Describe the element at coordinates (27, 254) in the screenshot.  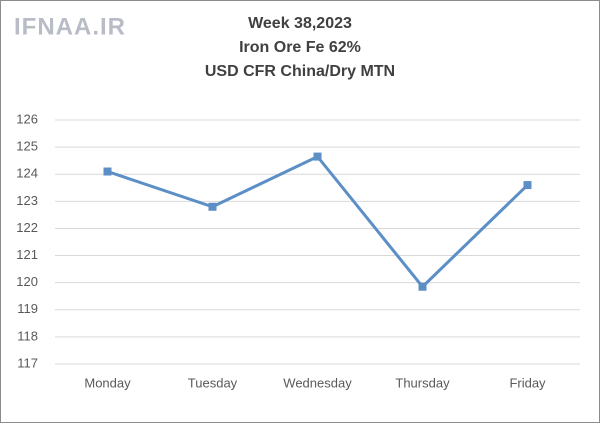
I see `y-tick-label: 121` at that location.